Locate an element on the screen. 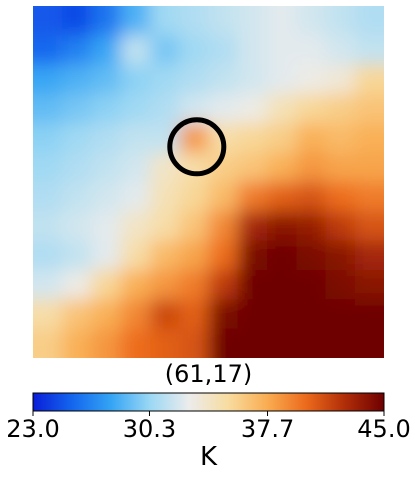 The width and height of the screenshot is (415, 479). colorbar-tick-label: 37.7 is located at coordinates (267, 429).